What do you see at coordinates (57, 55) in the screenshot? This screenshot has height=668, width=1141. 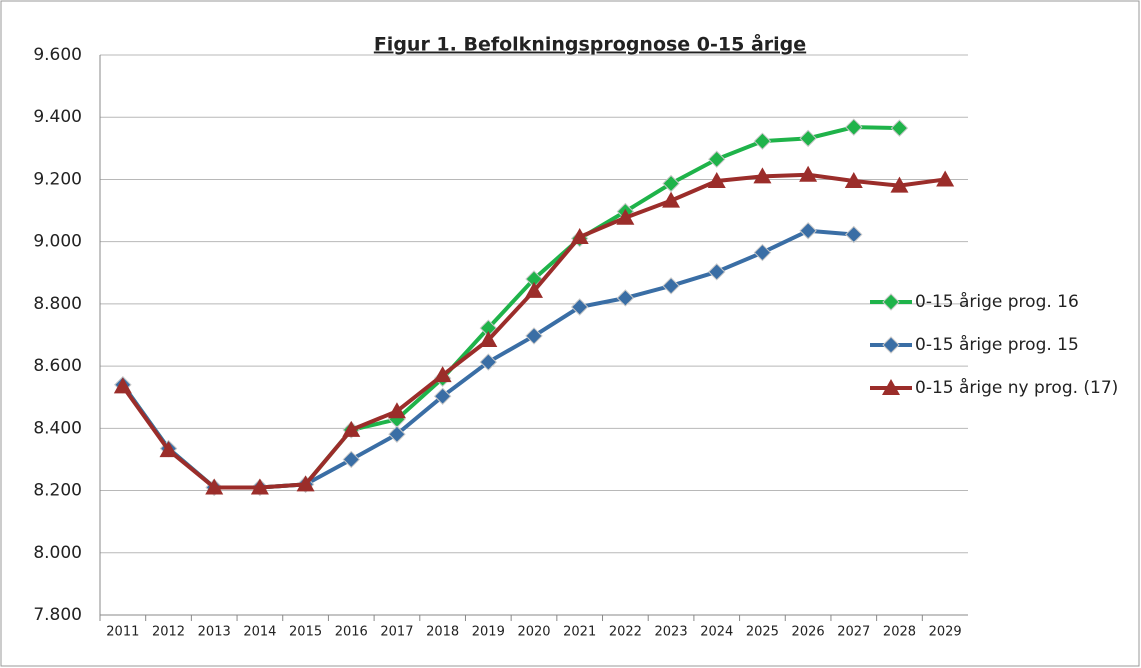 I see `y-tick-label: 9.600` at bounding box center [57, 55].